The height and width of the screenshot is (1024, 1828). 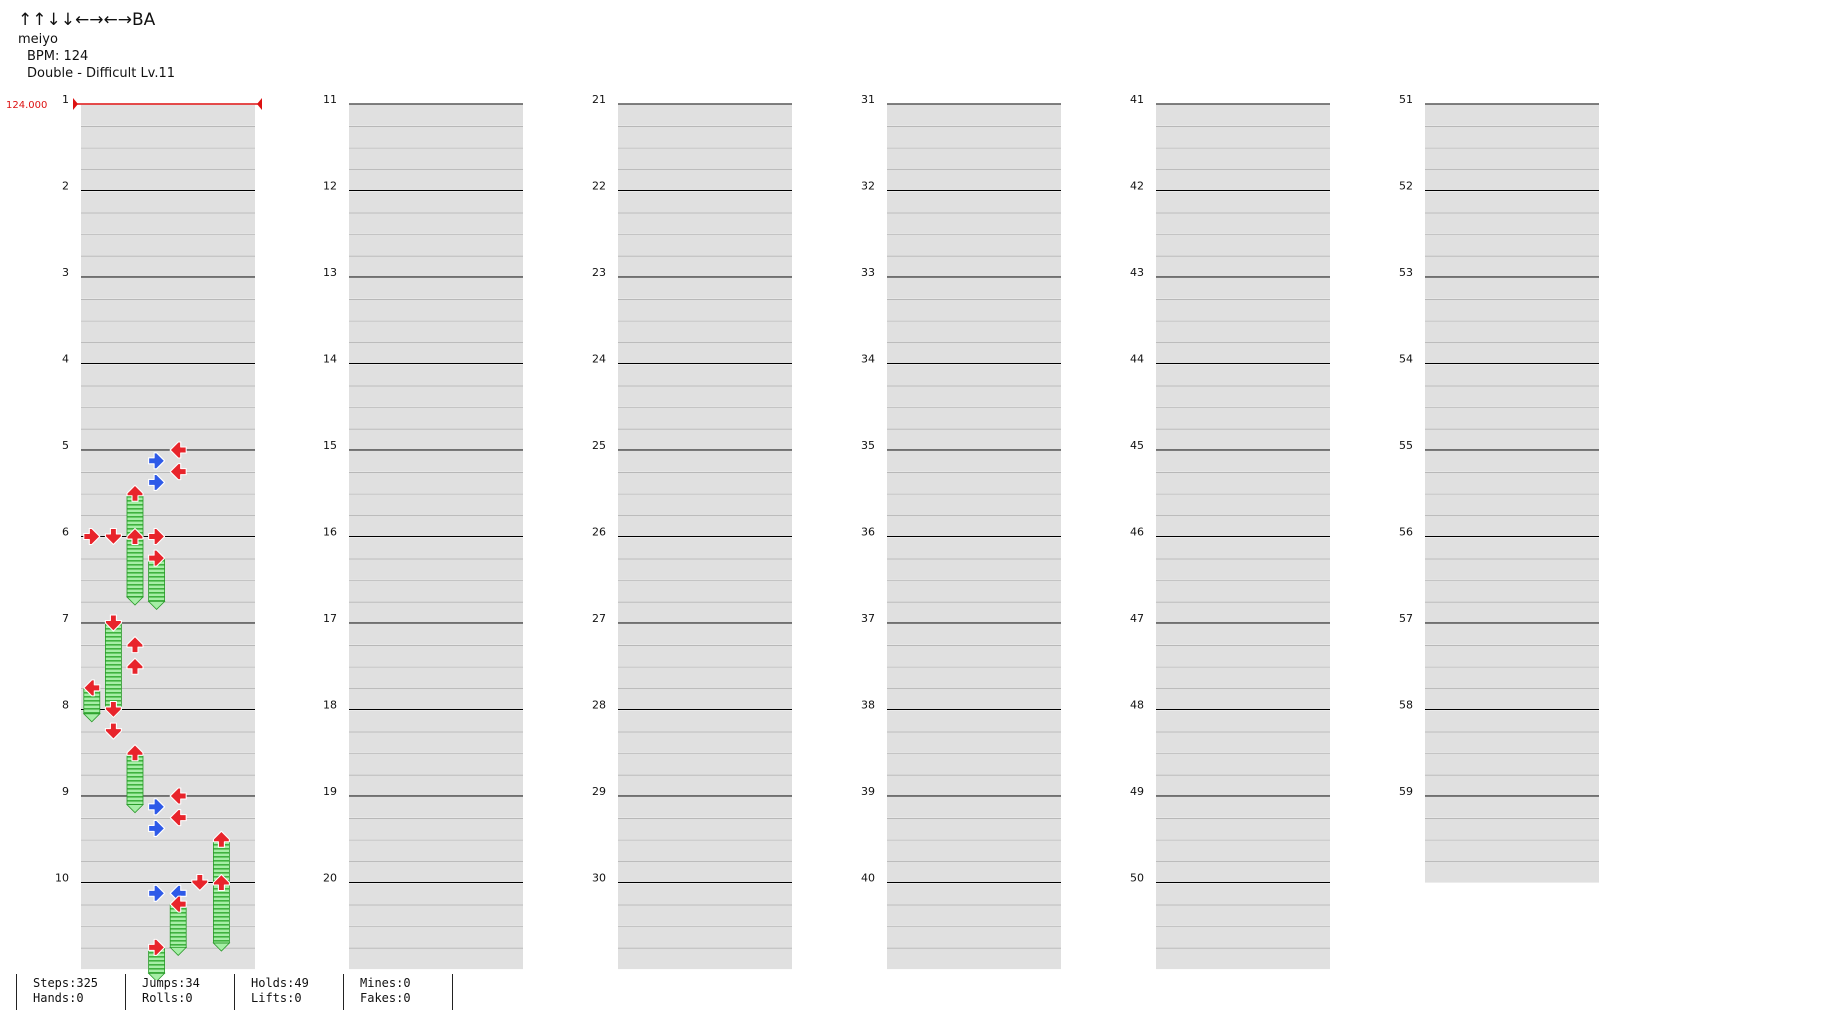 I want to click on measure-number: 57, so click(x=1406, y=618).